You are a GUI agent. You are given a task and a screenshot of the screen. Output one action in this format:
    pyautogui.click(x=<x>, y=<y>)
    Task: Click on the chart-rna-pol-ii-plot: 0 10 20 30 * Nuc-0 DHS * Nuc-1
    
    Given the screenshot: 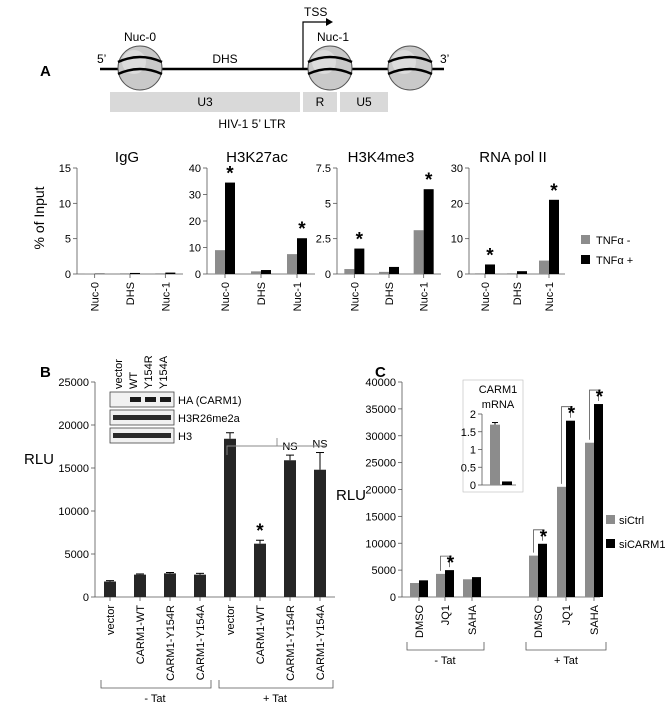 What is the action you would take?
    pyautogui.click(x=508, y=237)
    